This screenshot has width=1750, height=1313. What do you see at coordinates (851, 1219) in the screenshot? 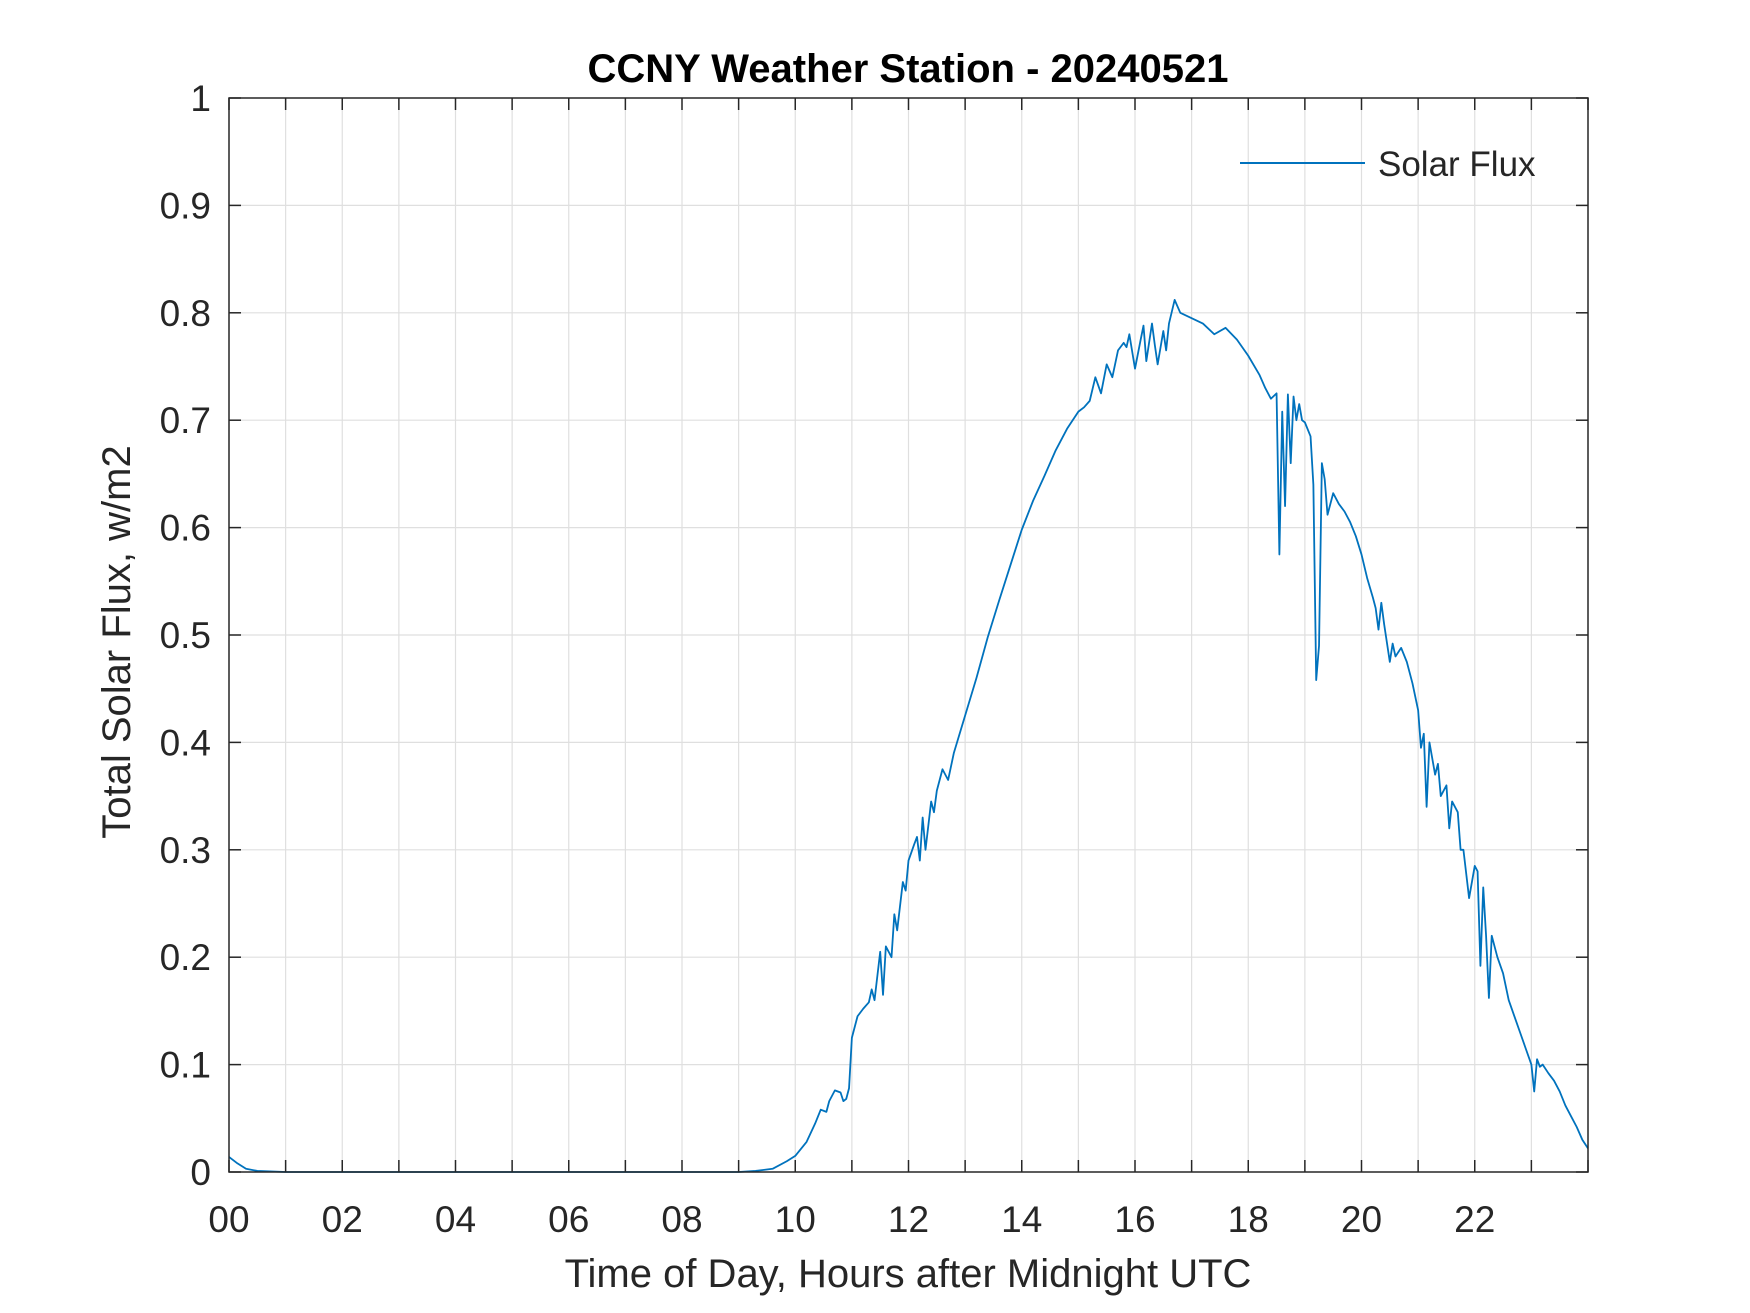
I see `x-tick-labels: 00 02 04 06 08 10 12 14 16 18 20 22` at bounding box center [851, 1219].